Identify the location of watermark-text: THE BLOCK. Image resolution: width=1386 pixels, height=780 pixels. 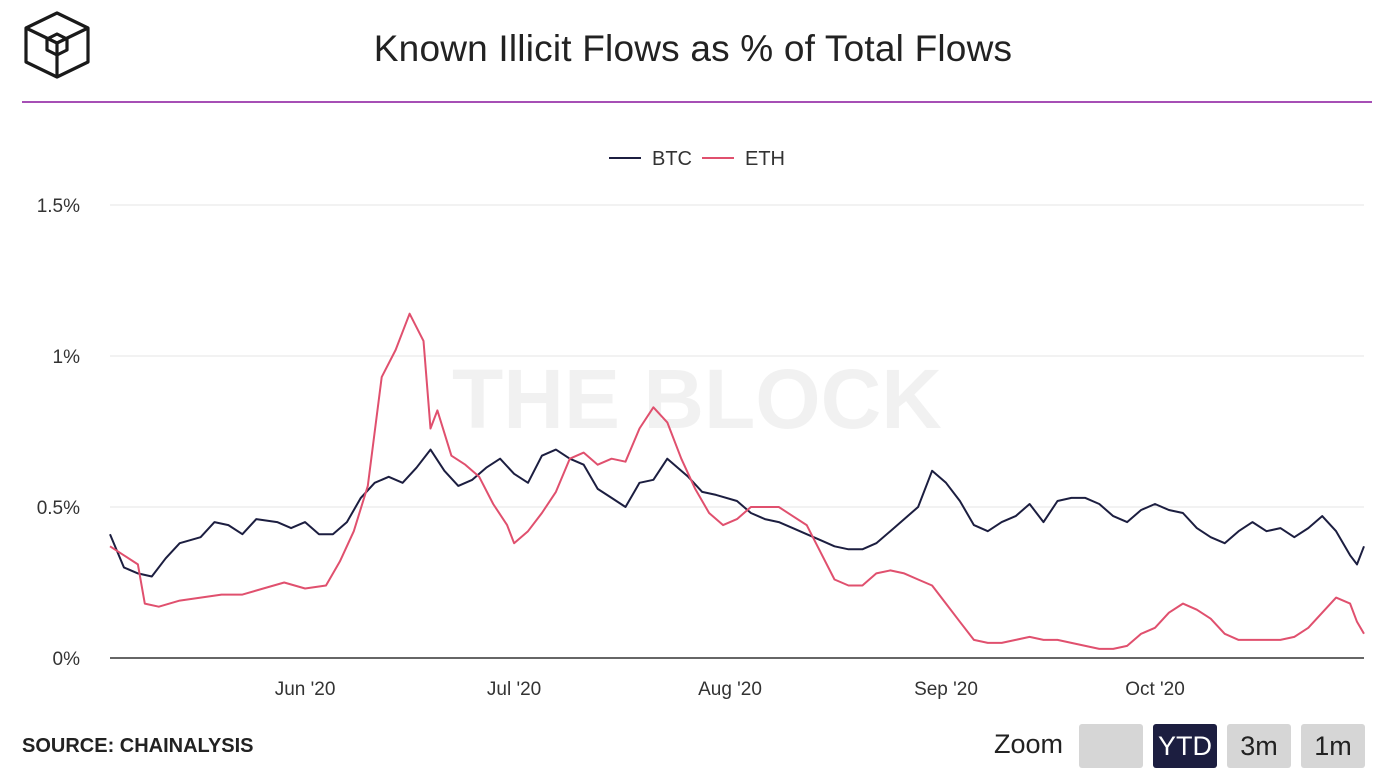
(697, 399).